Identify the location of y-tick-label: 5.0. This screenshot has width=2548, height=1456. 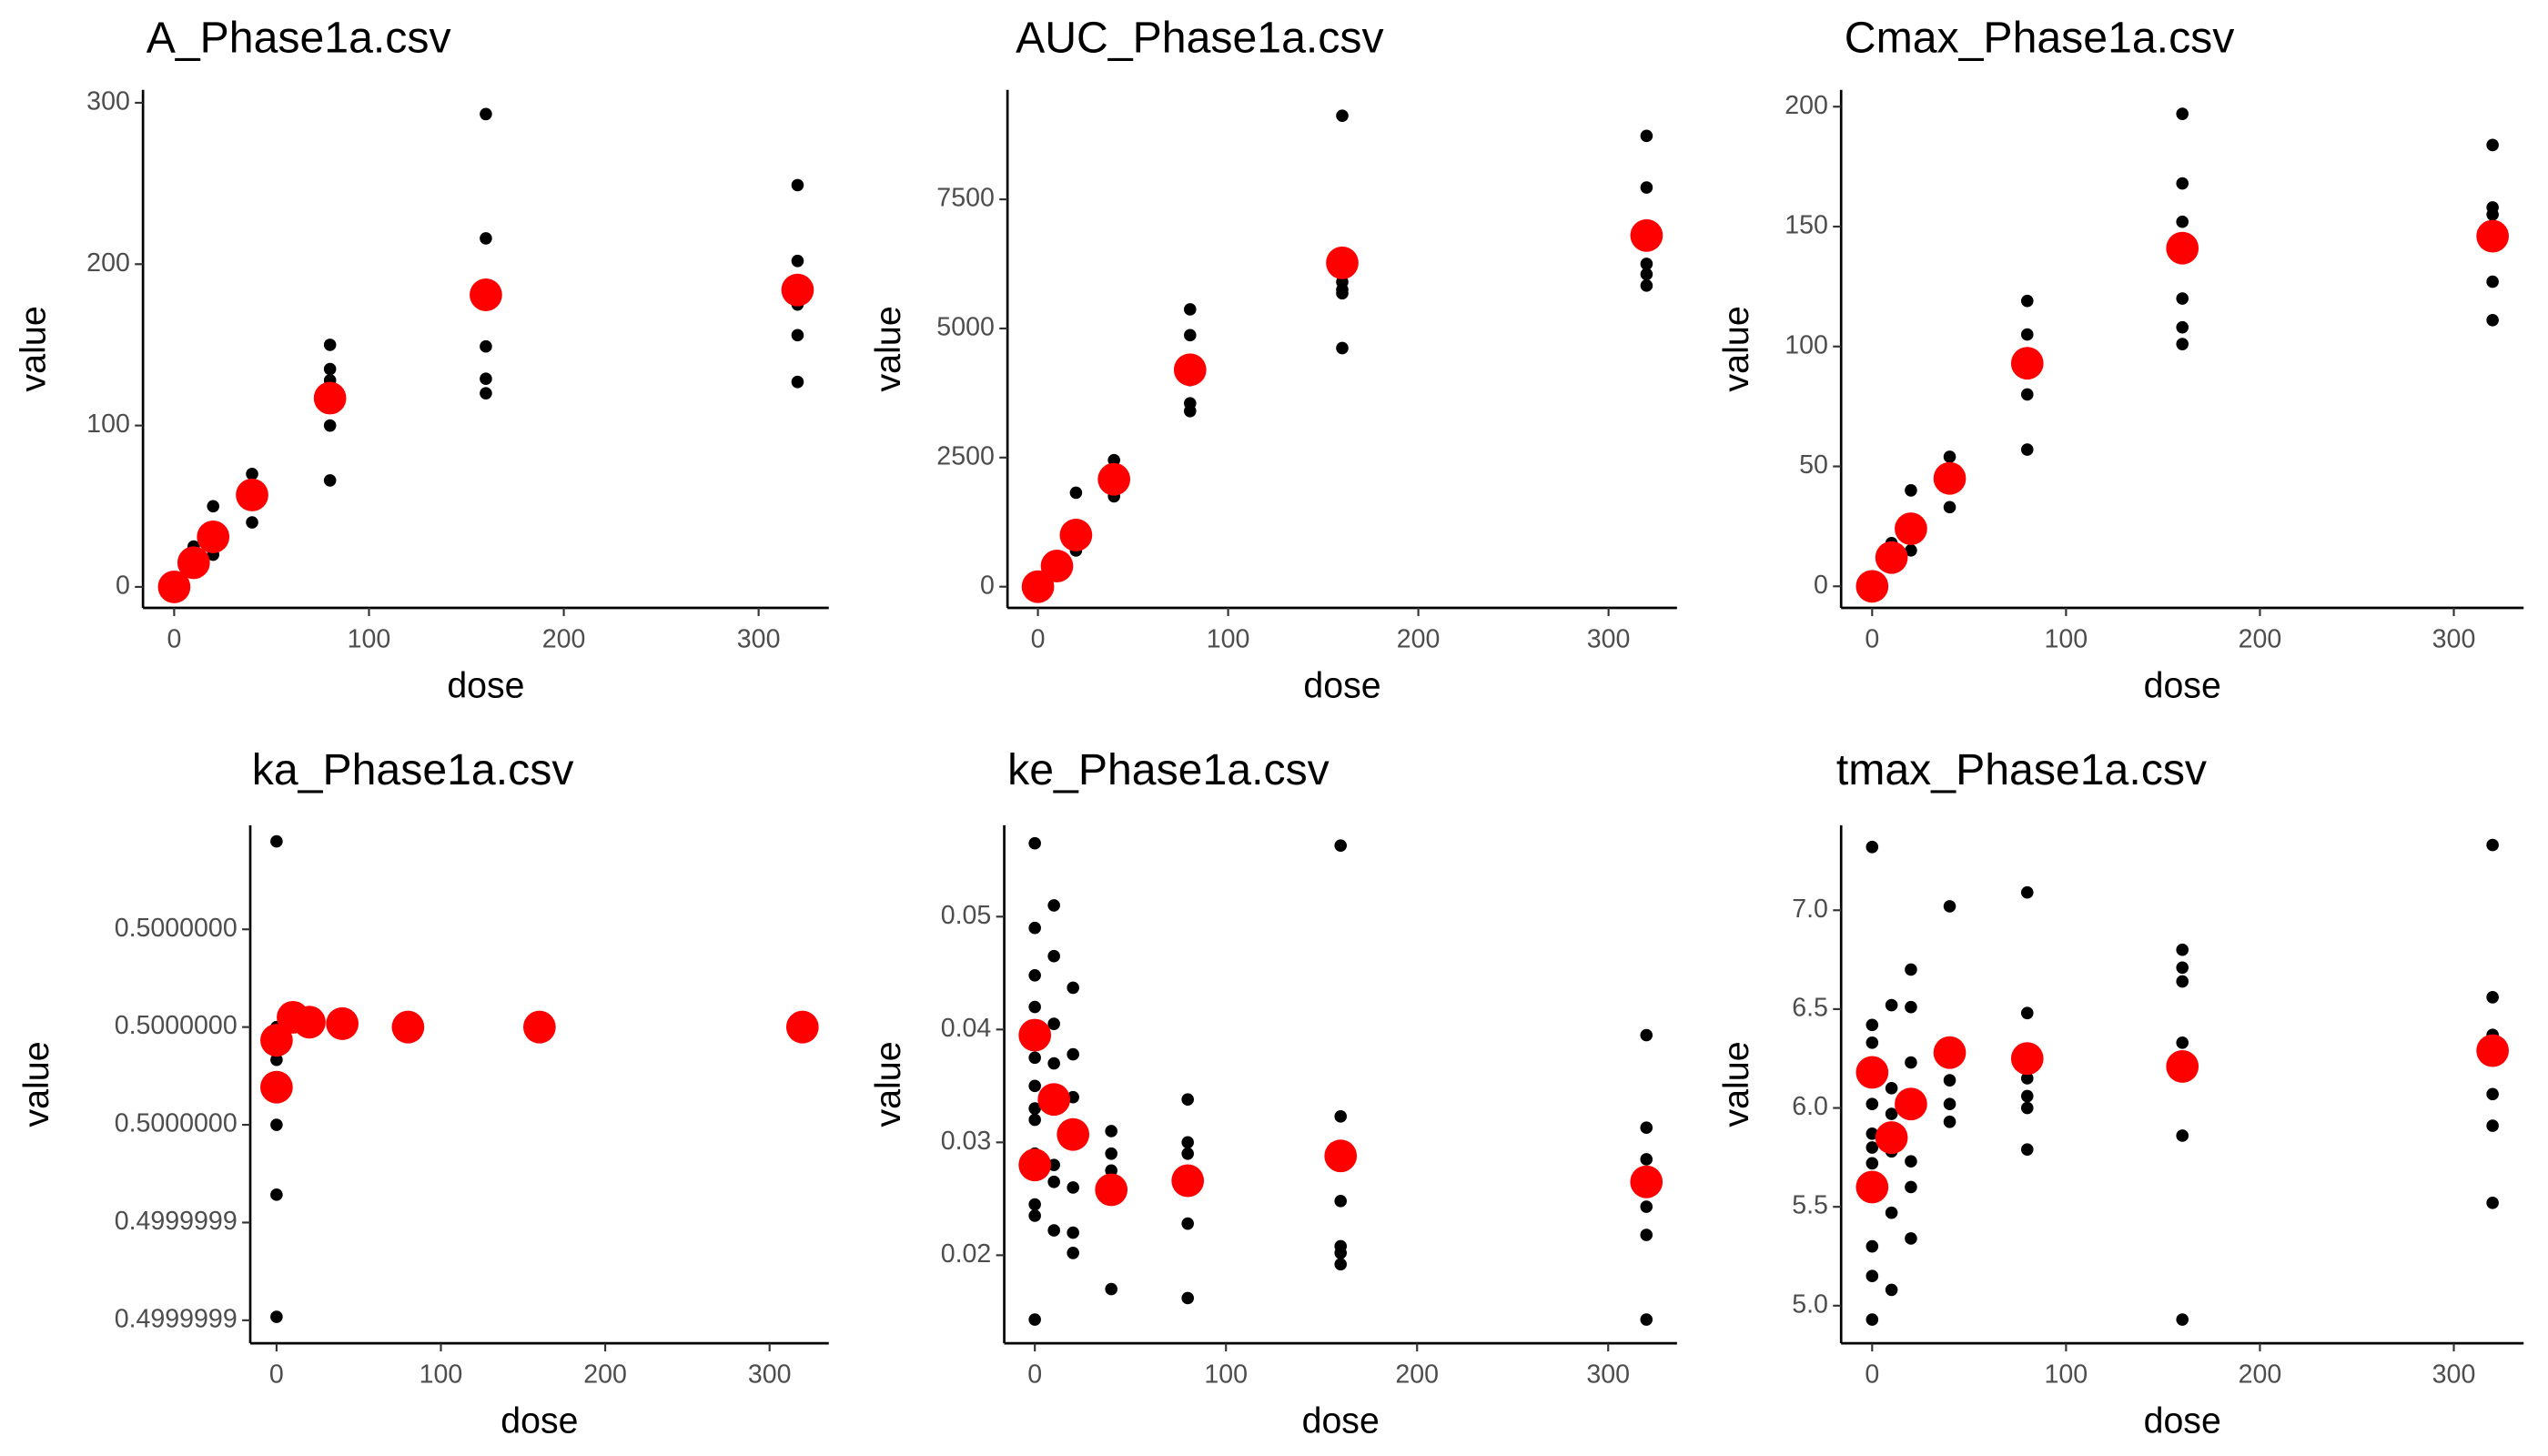
(1810, 1304).